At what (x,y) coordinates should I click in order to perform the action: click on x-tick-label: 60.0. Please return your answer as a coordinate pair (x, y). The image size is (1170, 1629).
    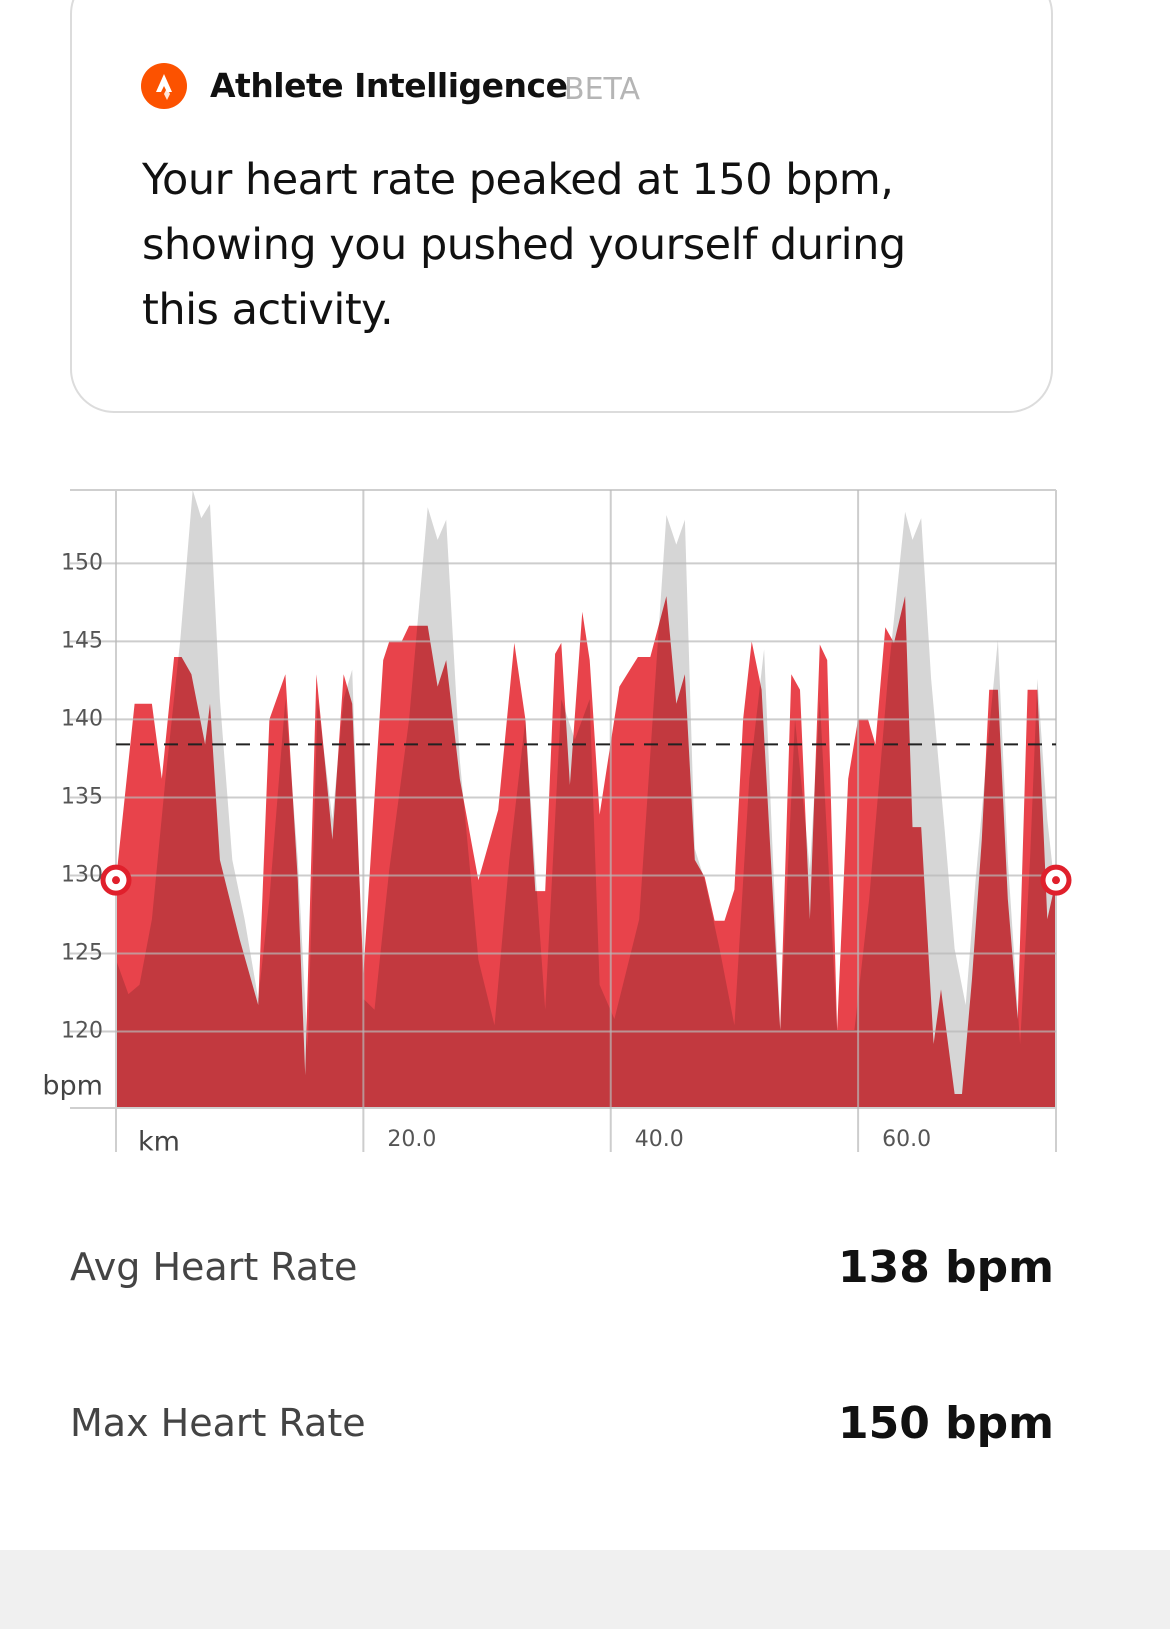
    Looking at the image, I should click on (906, 1139).